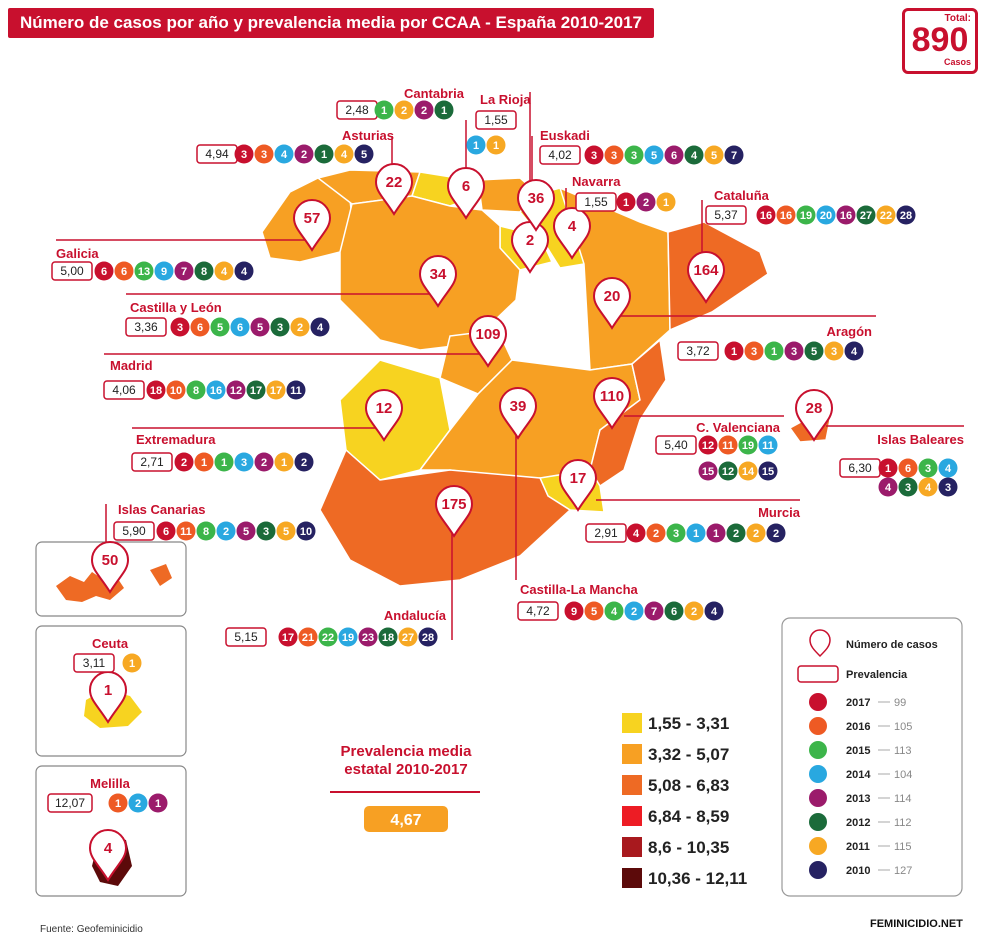 Image resolution: width=1000 pixels, height=943 pixels. Describe the element at coordinates (384, 415) in the screenshot. I see `case-pin: 12` at that location.